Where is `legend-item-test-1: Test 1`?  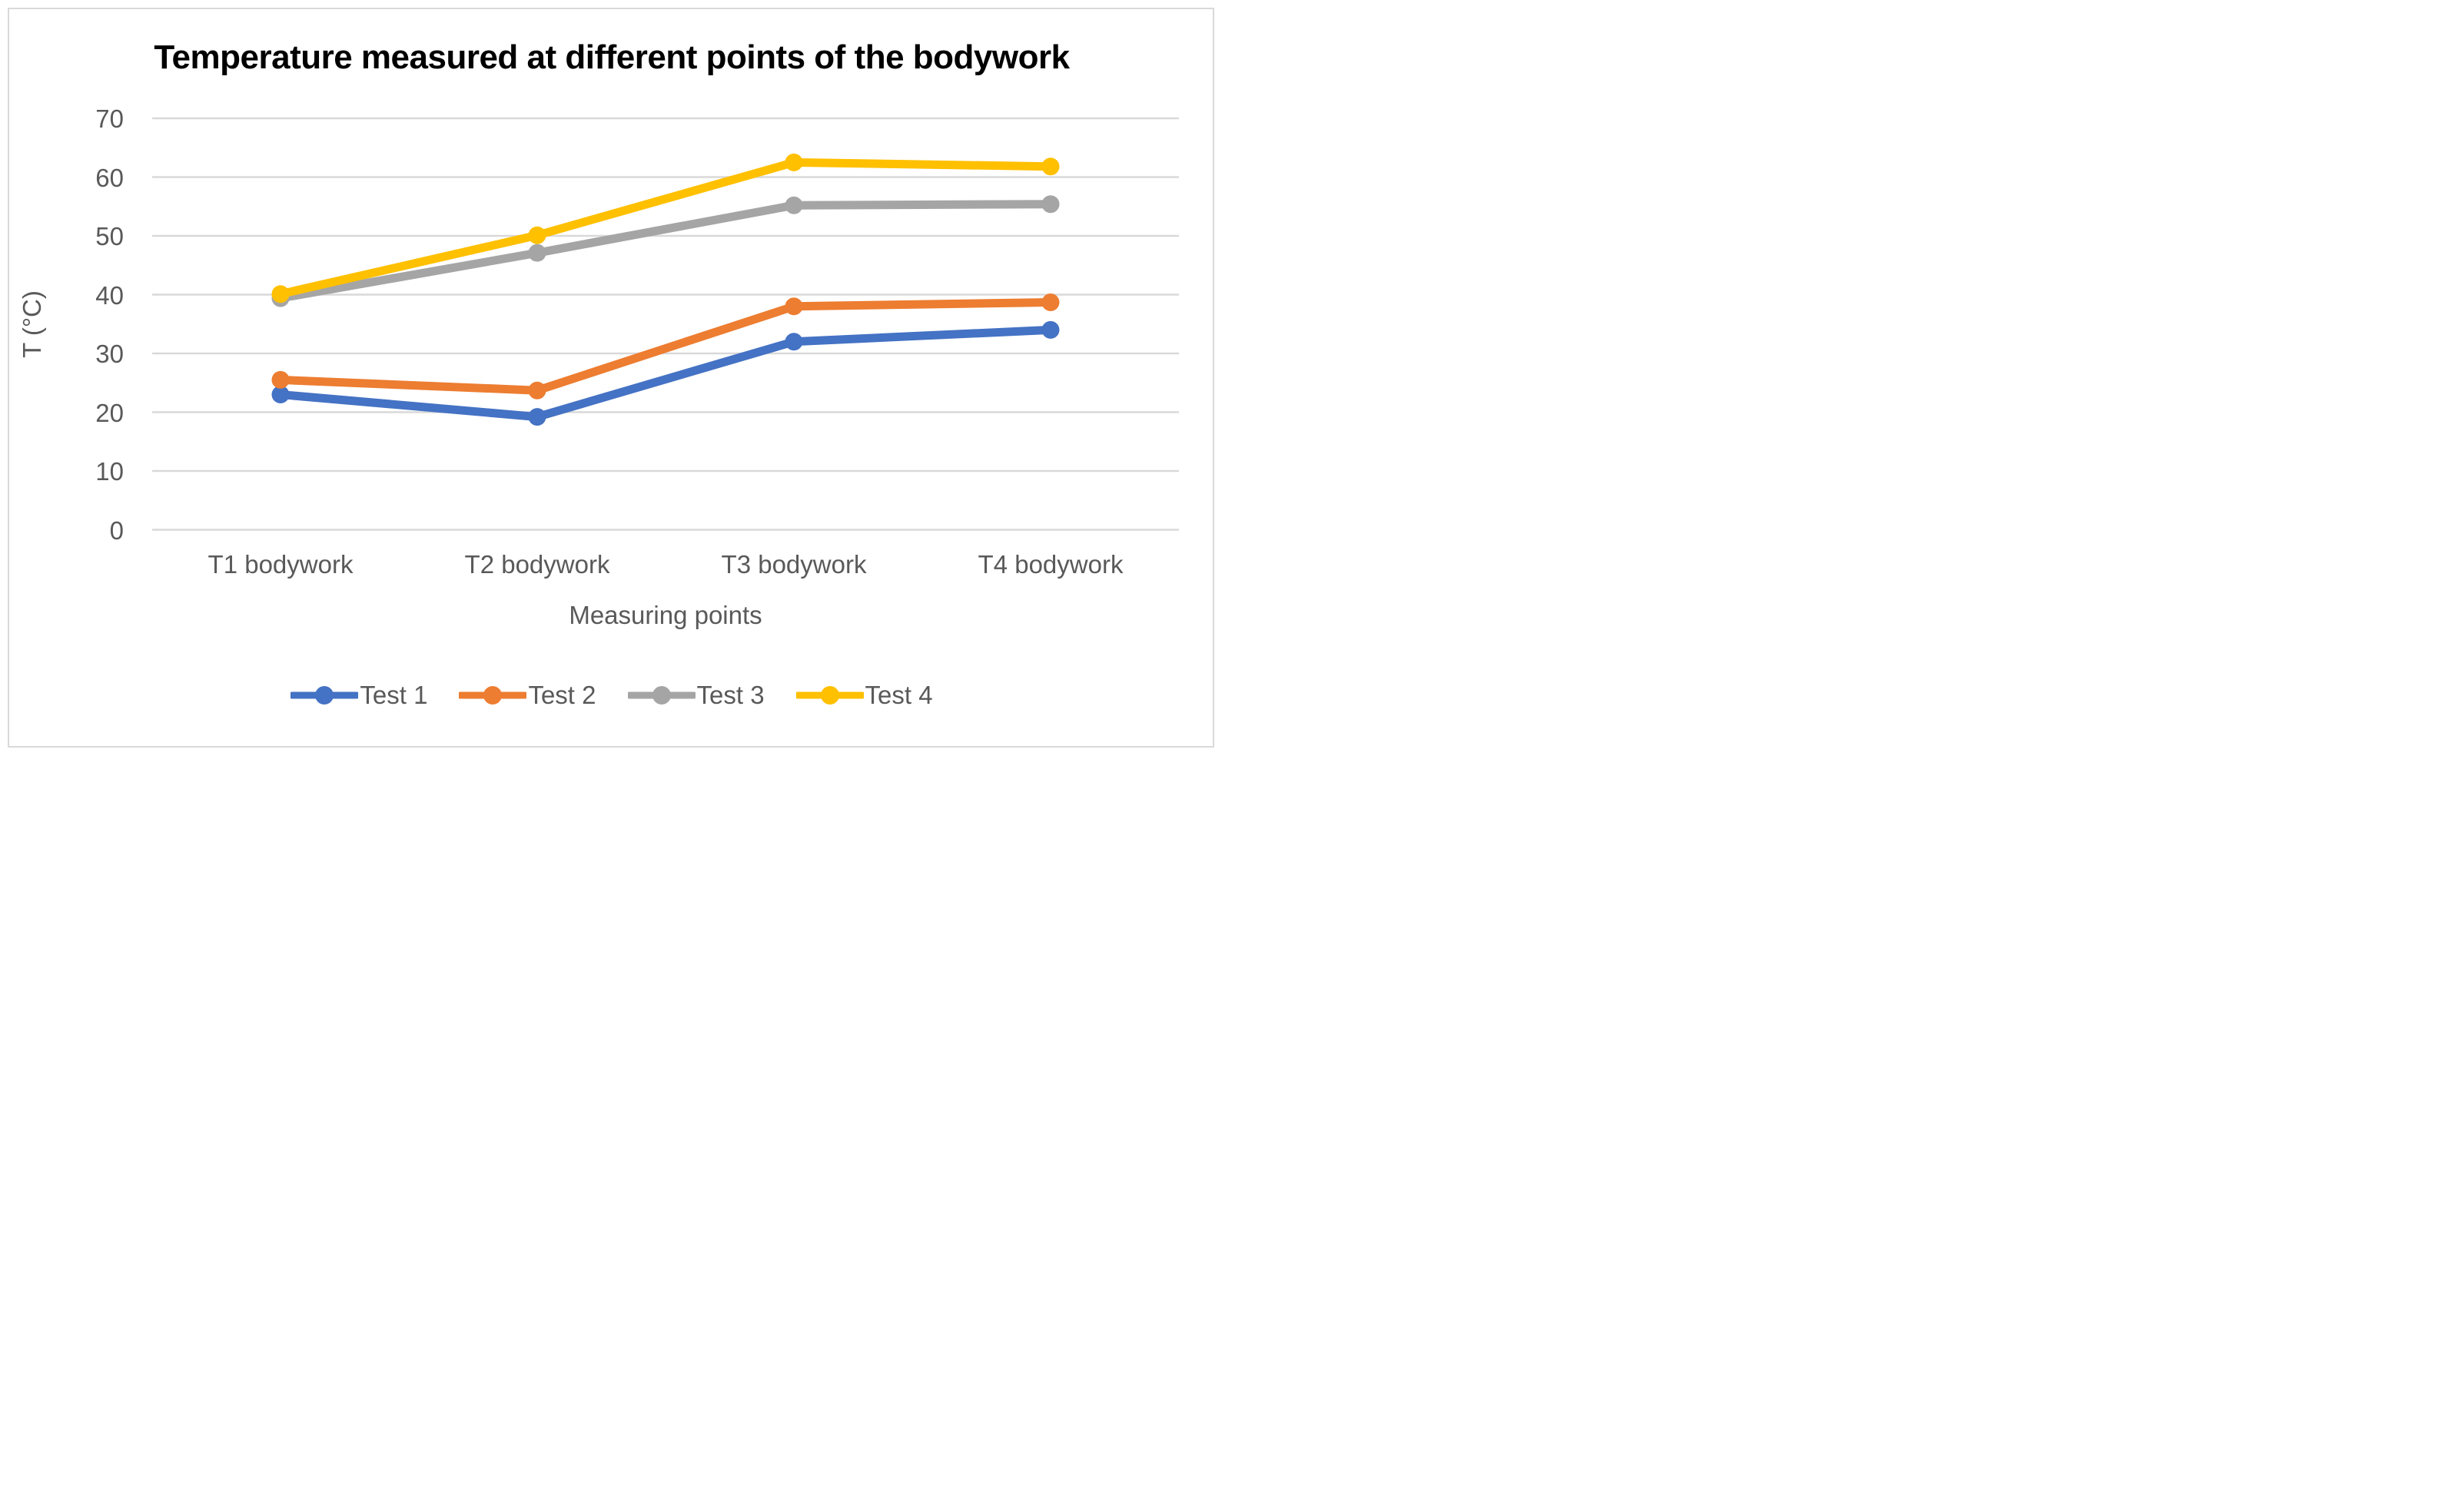 legend-item-test-1: Test 1 is located at coordinates (359, 695).